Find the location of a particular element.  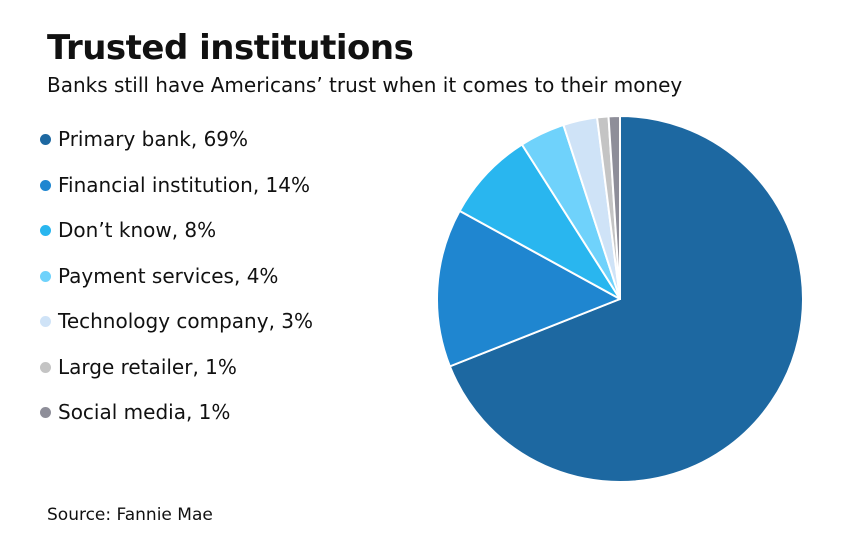

legend-item-payment-services: Payment services, 4% is located at coordinates (176, 286).